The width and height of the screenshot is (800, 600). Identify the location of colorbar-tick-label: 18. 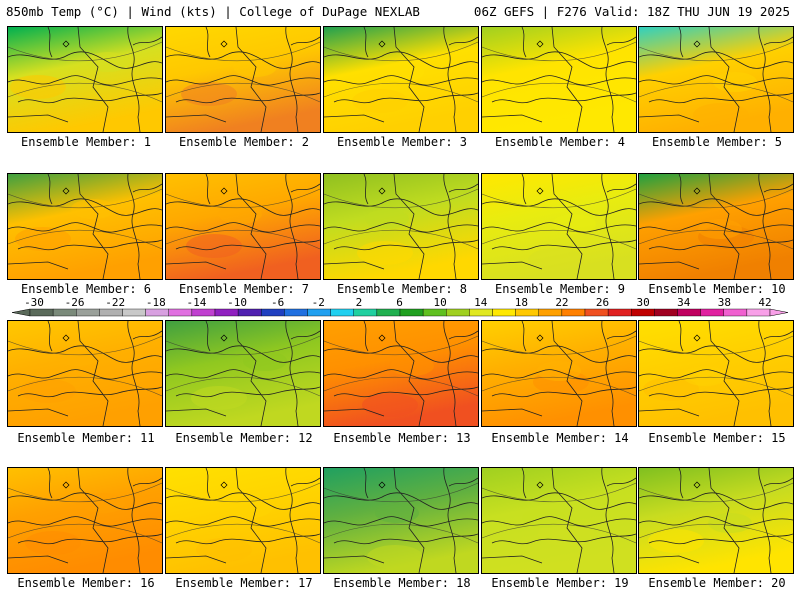
(521, 302).